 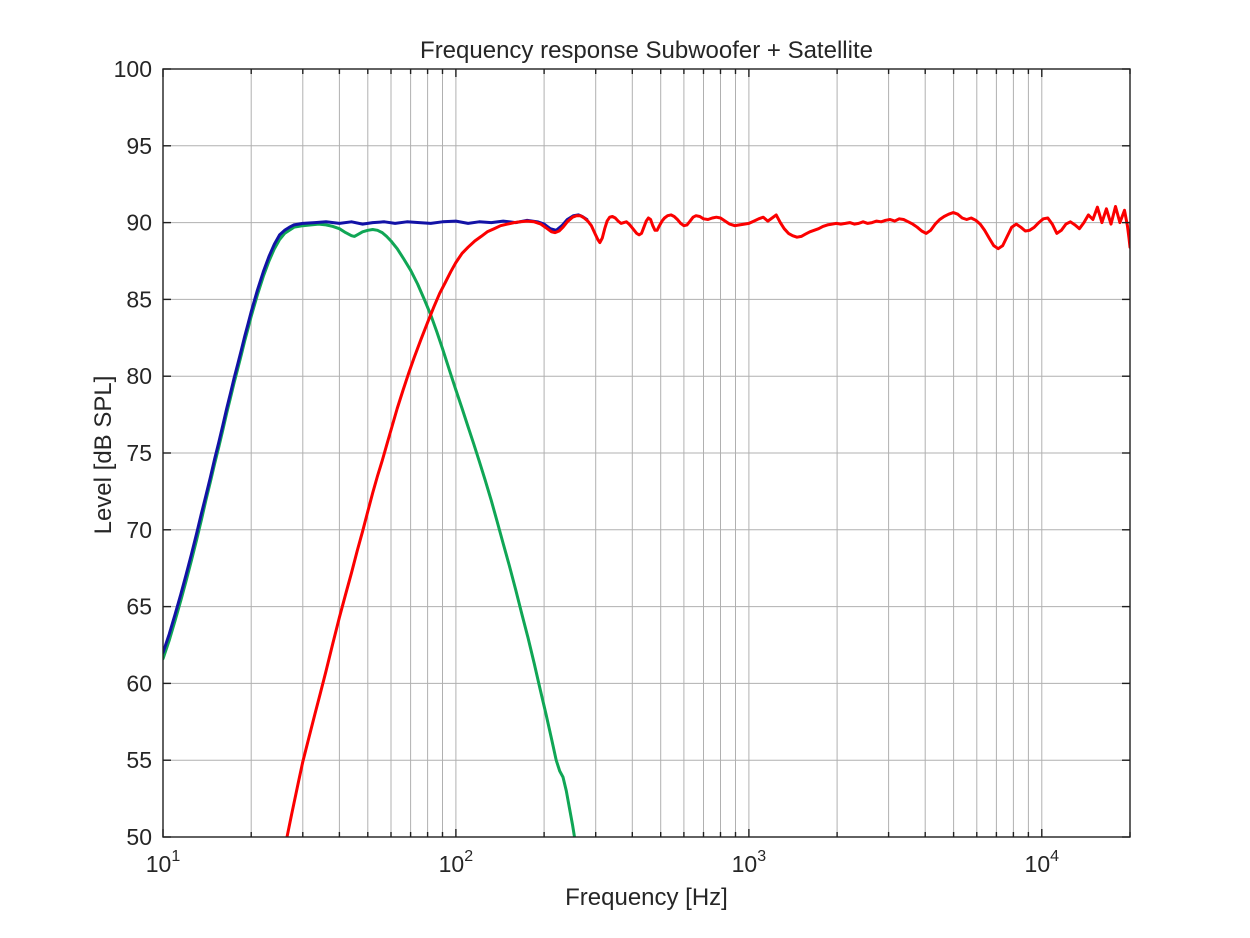 I want to click on svg-text: 80, so click(x=139, y=376).